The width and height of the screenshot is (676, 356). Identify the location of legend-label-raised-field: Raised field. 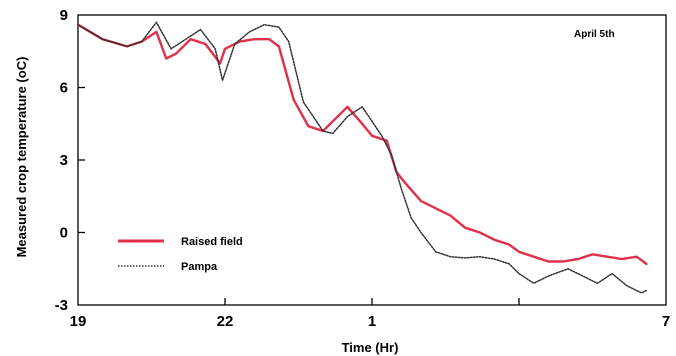
(212, 242).